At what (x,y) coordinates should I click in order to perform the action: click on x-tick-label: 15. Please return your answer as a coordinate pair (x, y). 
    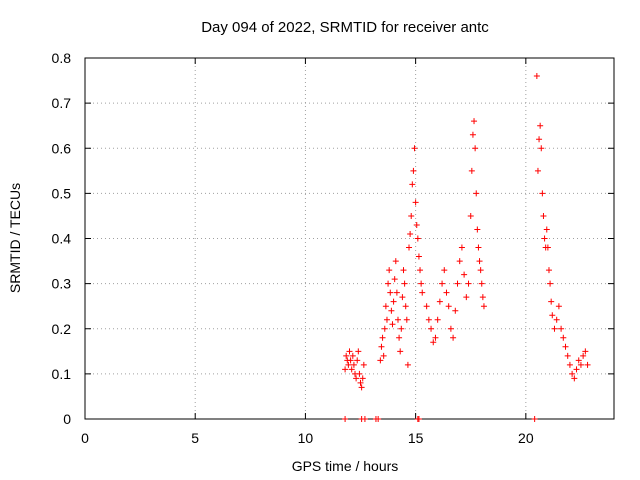
    Looking at the image, I should click on (416, 438).